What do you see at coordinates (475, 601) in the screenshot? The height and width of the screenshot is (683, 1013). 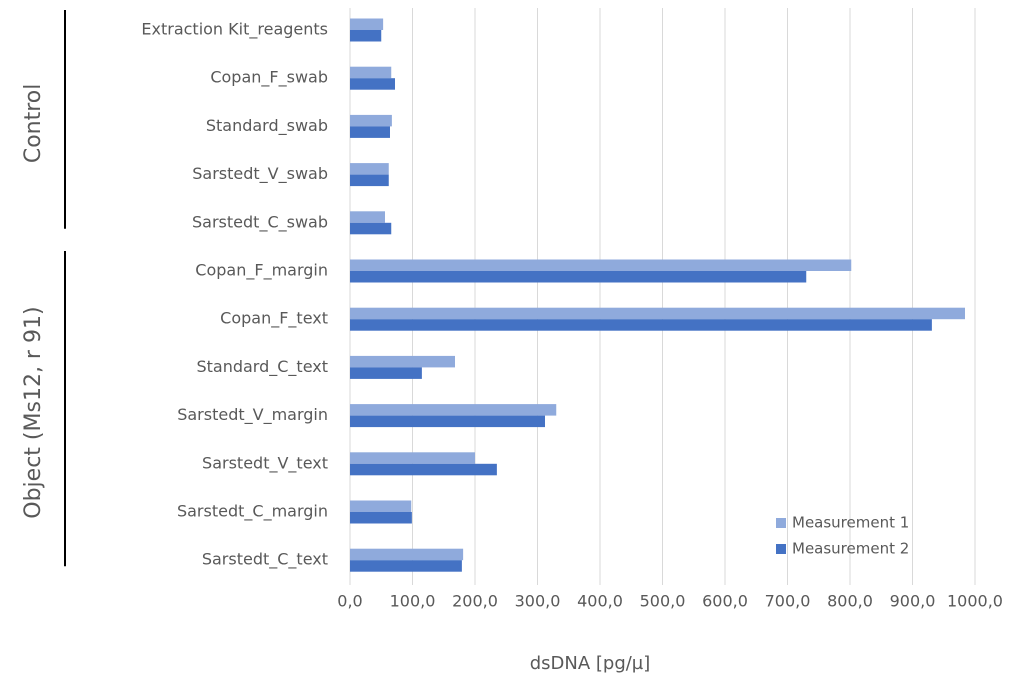 I see `x-tick-label: 200,0` at bounding box center [475, 601].